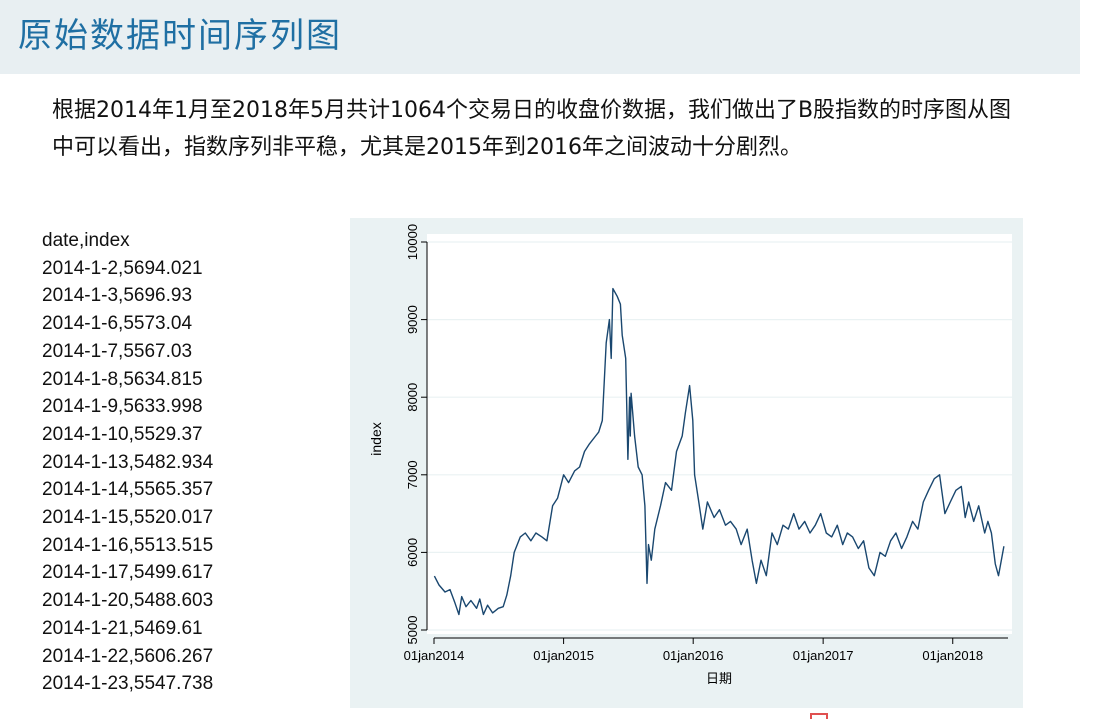 The height and width of the screenshot is (719, 1093). What do you see at coordinates (122, 268) in the screenshot?
I see `data-row: 2014-1-2,5694.021` at bounding box center [122, 268].